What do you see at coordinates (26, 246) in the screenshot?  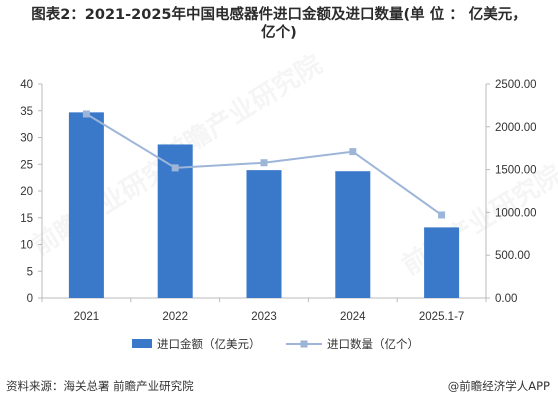 I see `y-left-tick-label: 10` at bounding box center [26, 246].